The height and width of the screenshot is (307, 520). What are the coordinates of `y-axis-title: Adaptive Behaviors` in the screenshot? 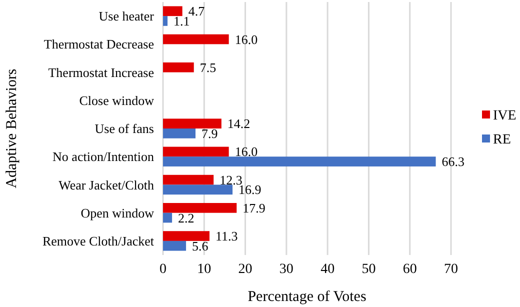 It's located at (12, 128).